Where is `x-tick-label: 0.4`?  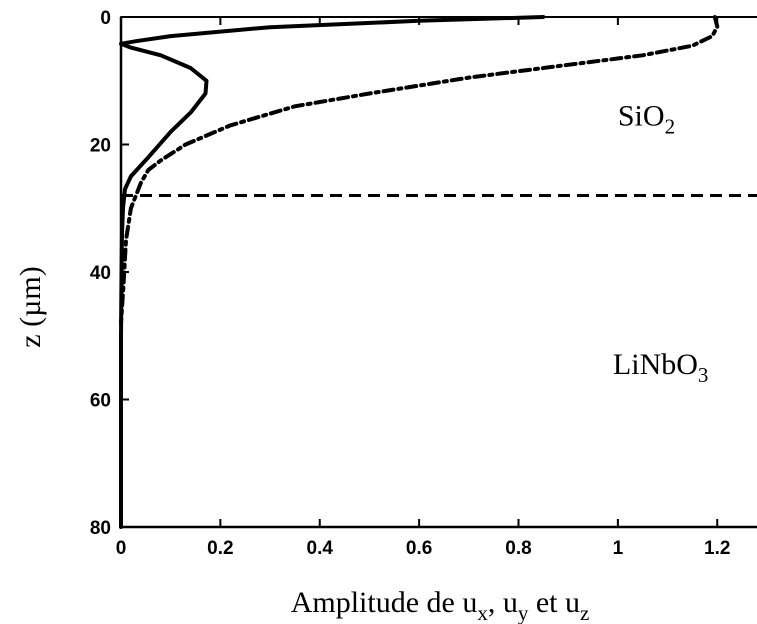 x-tick-label: 0.4 is located at coordinates (320, 548).